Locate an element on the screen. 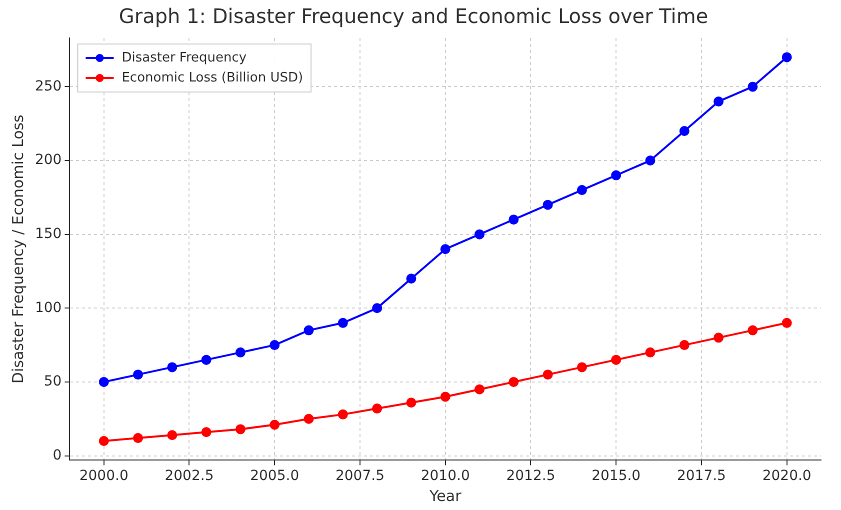 Image resolution: width=841 pixels, height=510 pixels. legend-label: Disaster Frequency is located at coordinates (184, 58).